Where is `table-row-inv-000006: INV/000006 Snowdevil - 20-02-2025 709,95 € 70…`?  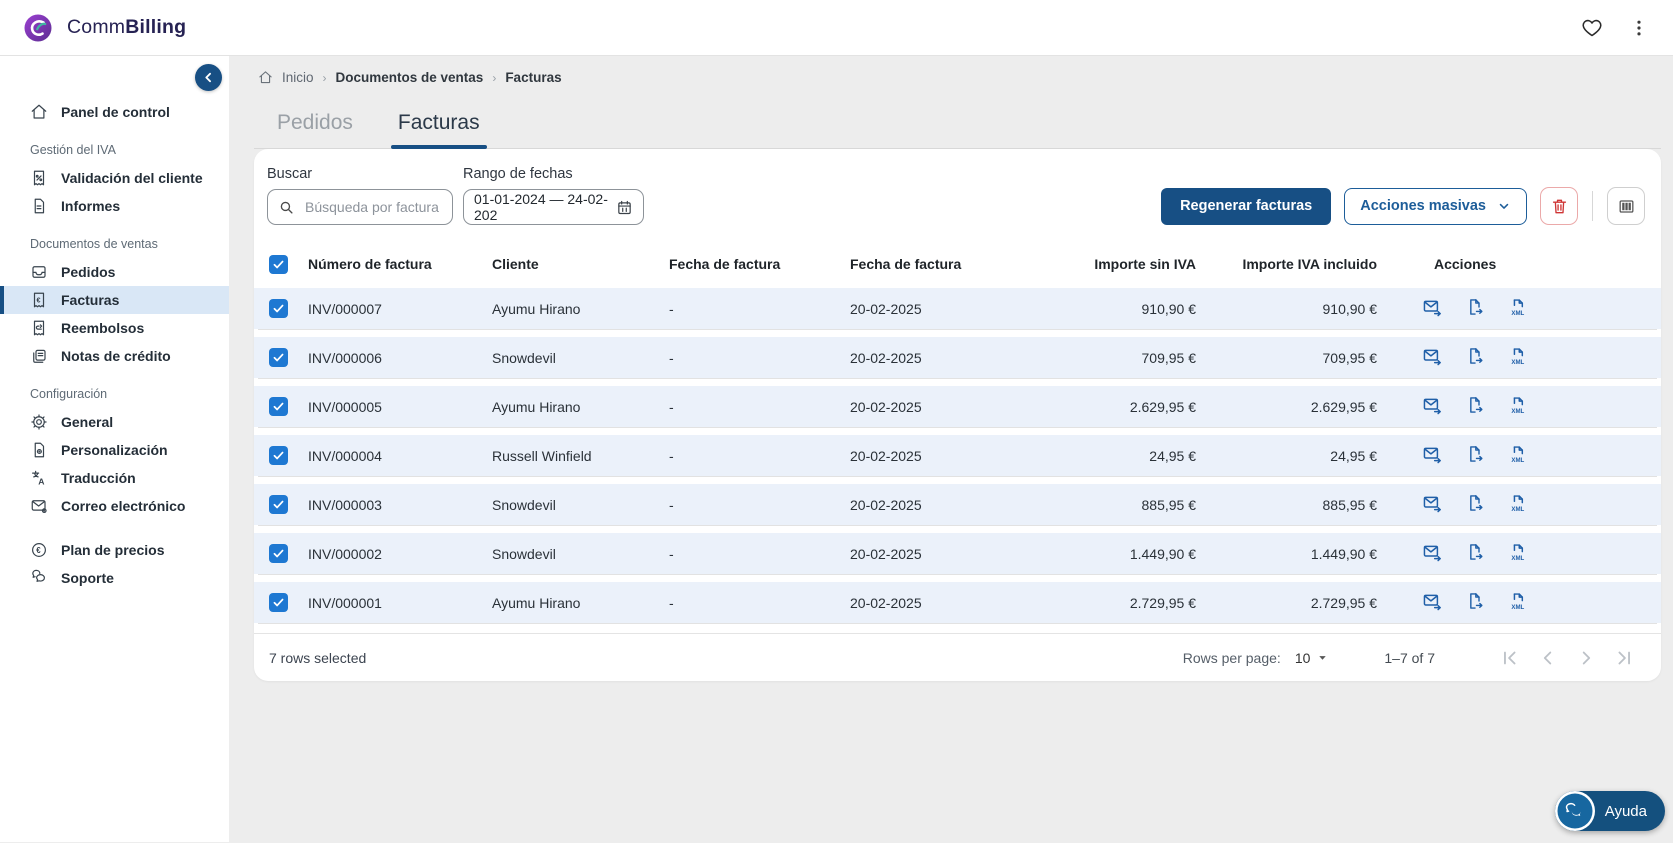
table-row-inv-000006: INV/000006 Snowdevil - 20-02-2025 709,95 € 70… is located at coordinates (957, 357).